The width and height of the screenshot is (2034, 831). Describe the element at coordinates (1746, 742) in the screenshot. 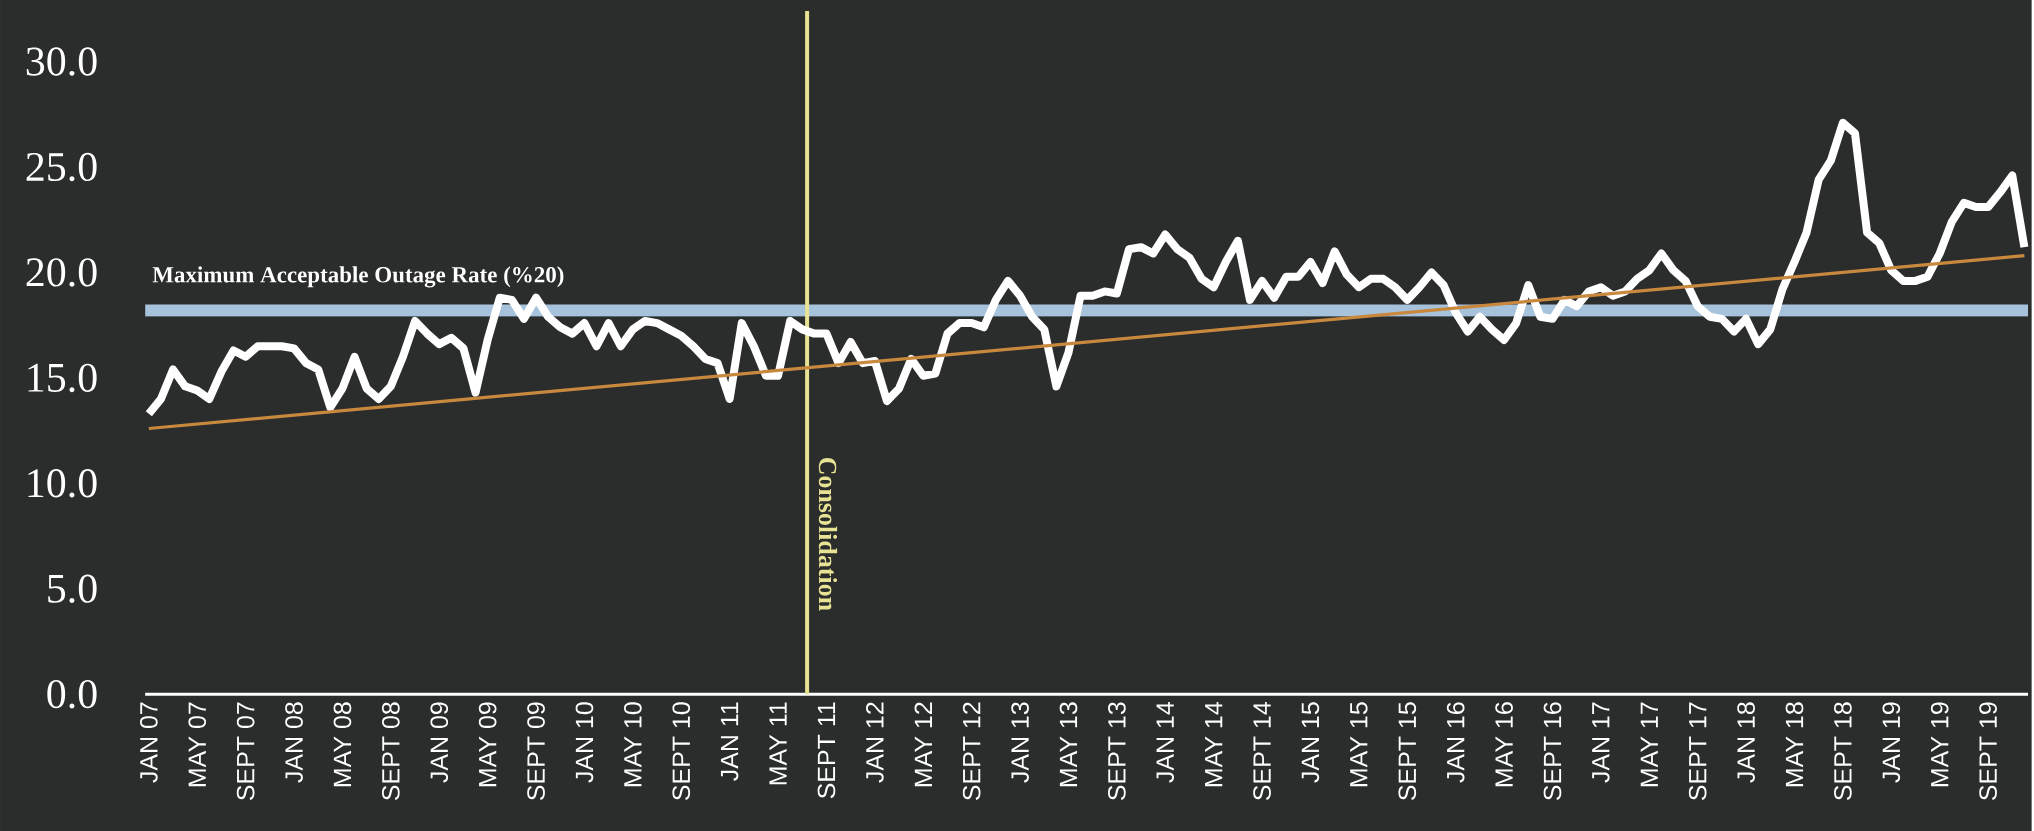

I see `x-tick-label: JAN 18` at that location.